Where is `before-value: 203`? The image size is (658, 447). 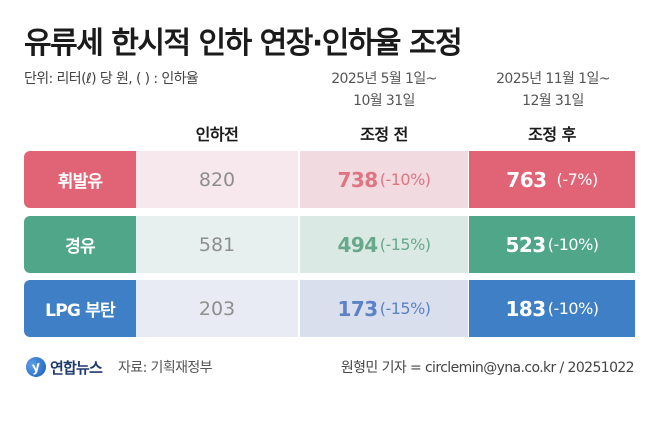
before-value: 203 is located at coordinates (217, 308).